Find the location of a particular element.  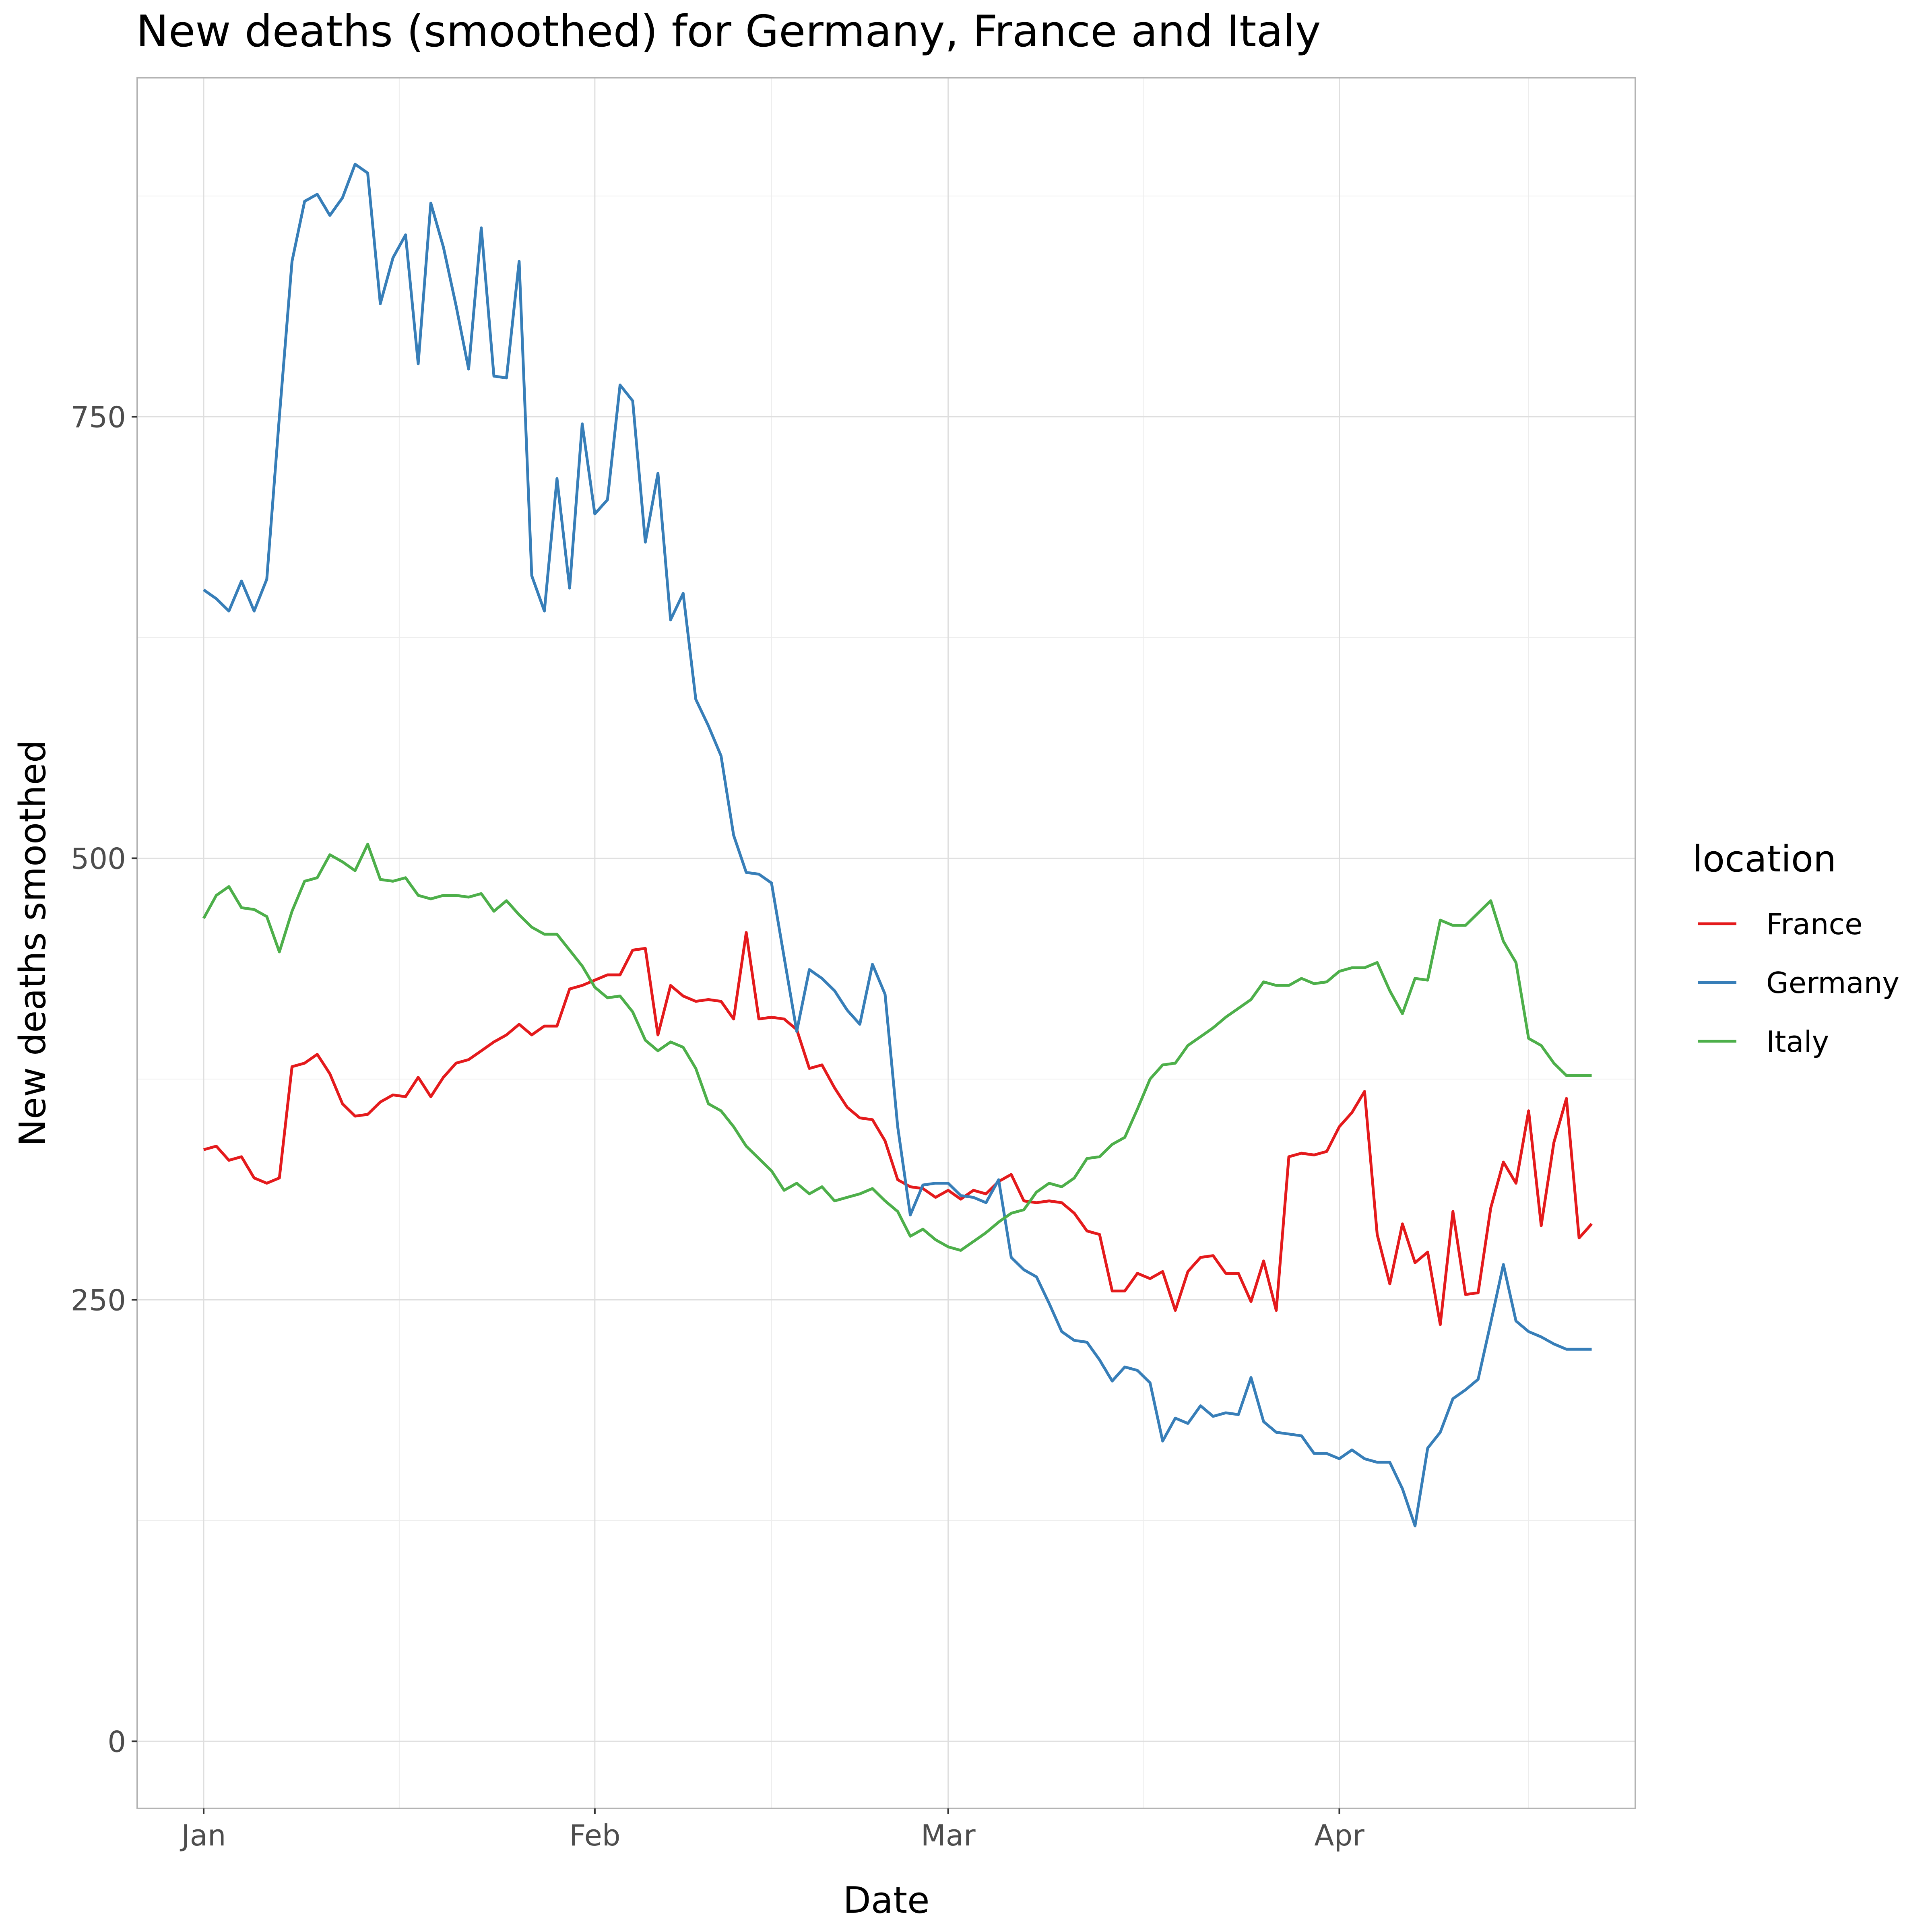

y-tick-label: 750 is located at coordinates (98, 417).